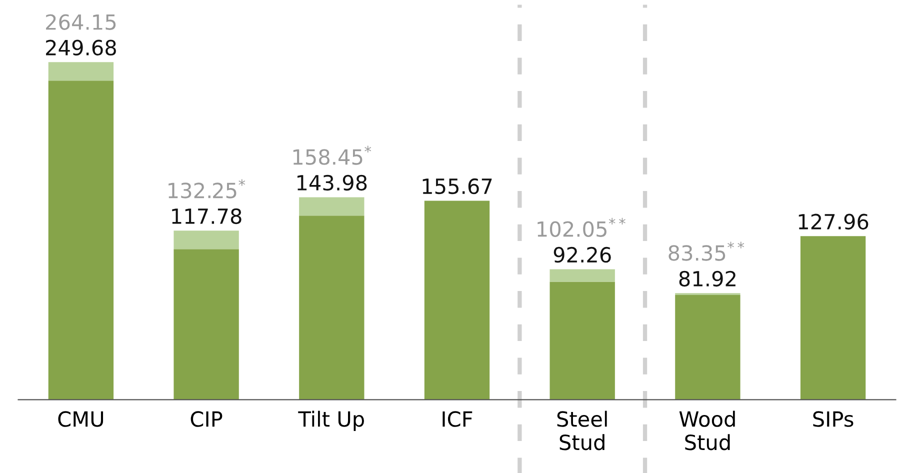 This screenshot has height=473, width=914. I want to click on x-tick-label: CIP, so click(206, 419).